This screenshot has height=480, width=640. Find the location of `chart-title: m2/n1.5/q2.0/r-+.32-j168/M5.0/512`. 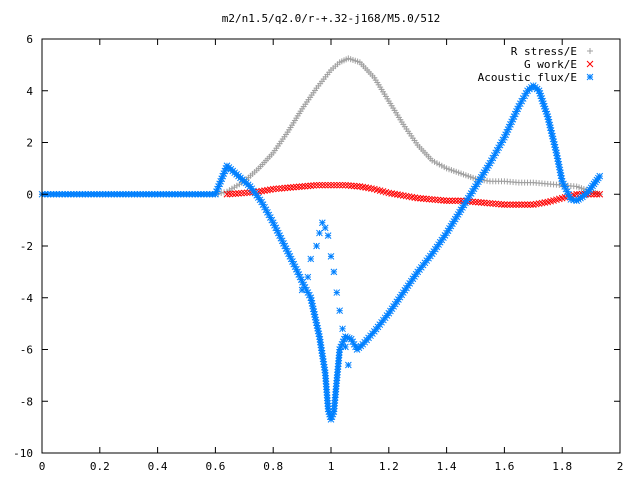

chart-title: m2/n1.5/q2.0/r-+.32-j168/M5.0/512 is located at coordinates (331, 18).